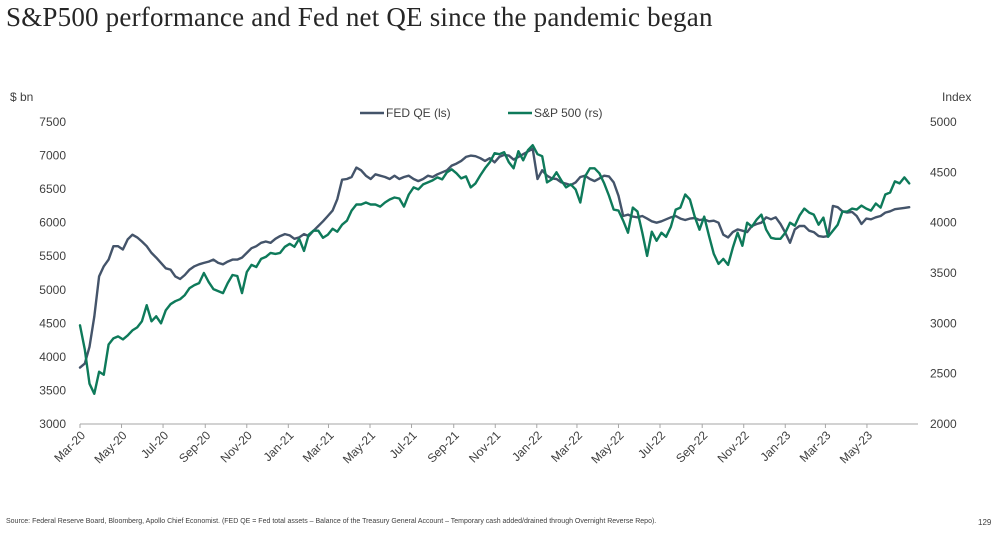 Image resolution: width=998 pixels, height=536 pixels. I want to click on y-left-tick-label: 6000, so click(52, 223).